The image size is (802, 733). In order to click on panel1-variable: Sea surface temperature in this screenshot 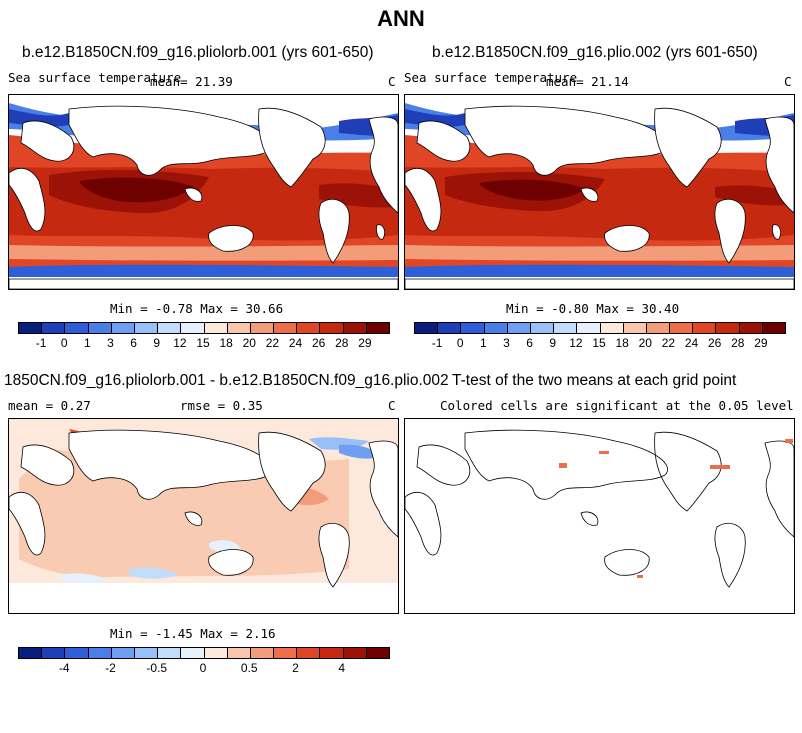, I will do `click(95, 77)`.